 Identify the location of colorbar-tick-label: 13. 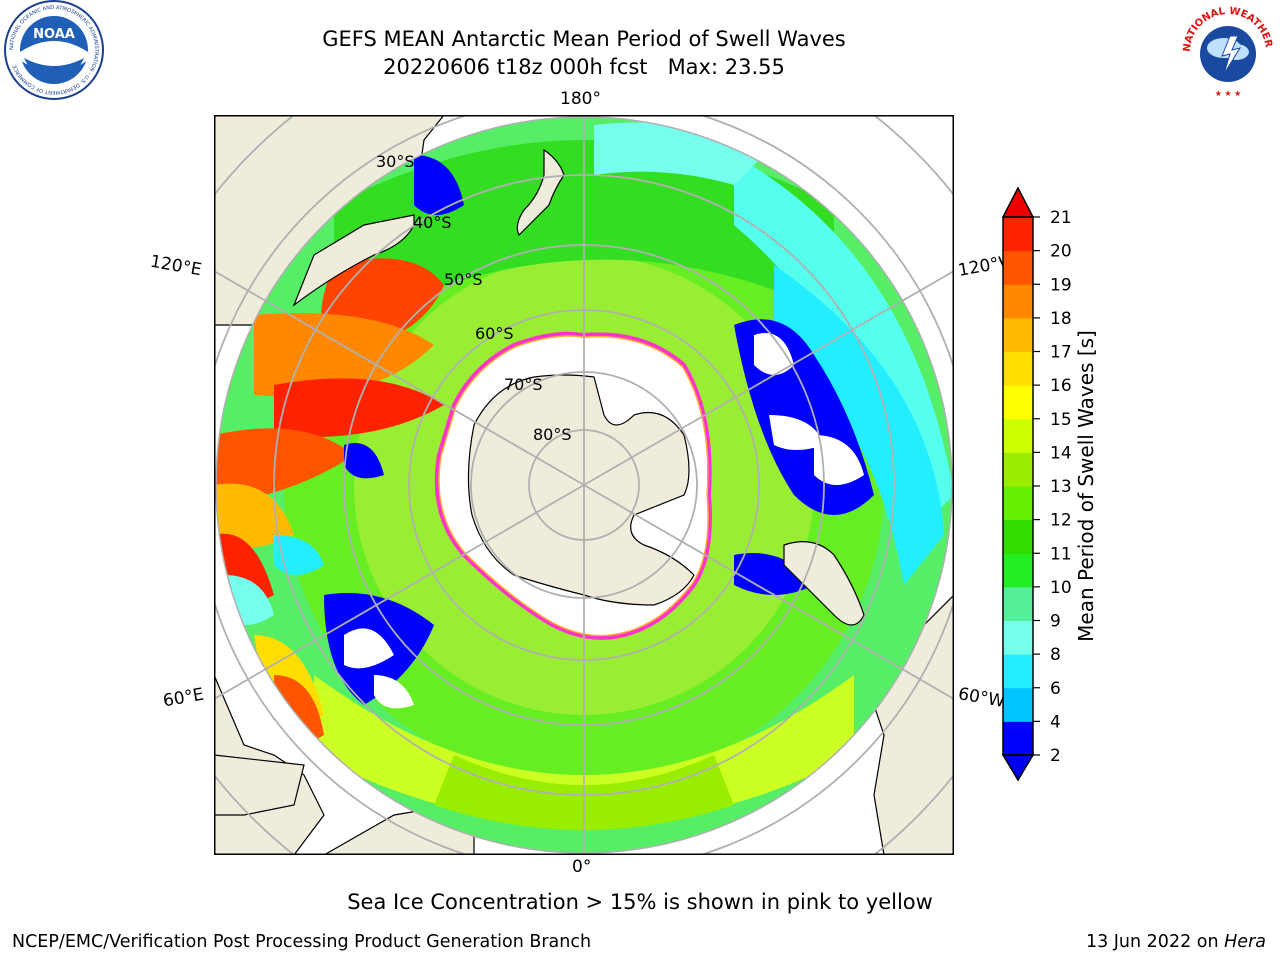
(1061, 487).